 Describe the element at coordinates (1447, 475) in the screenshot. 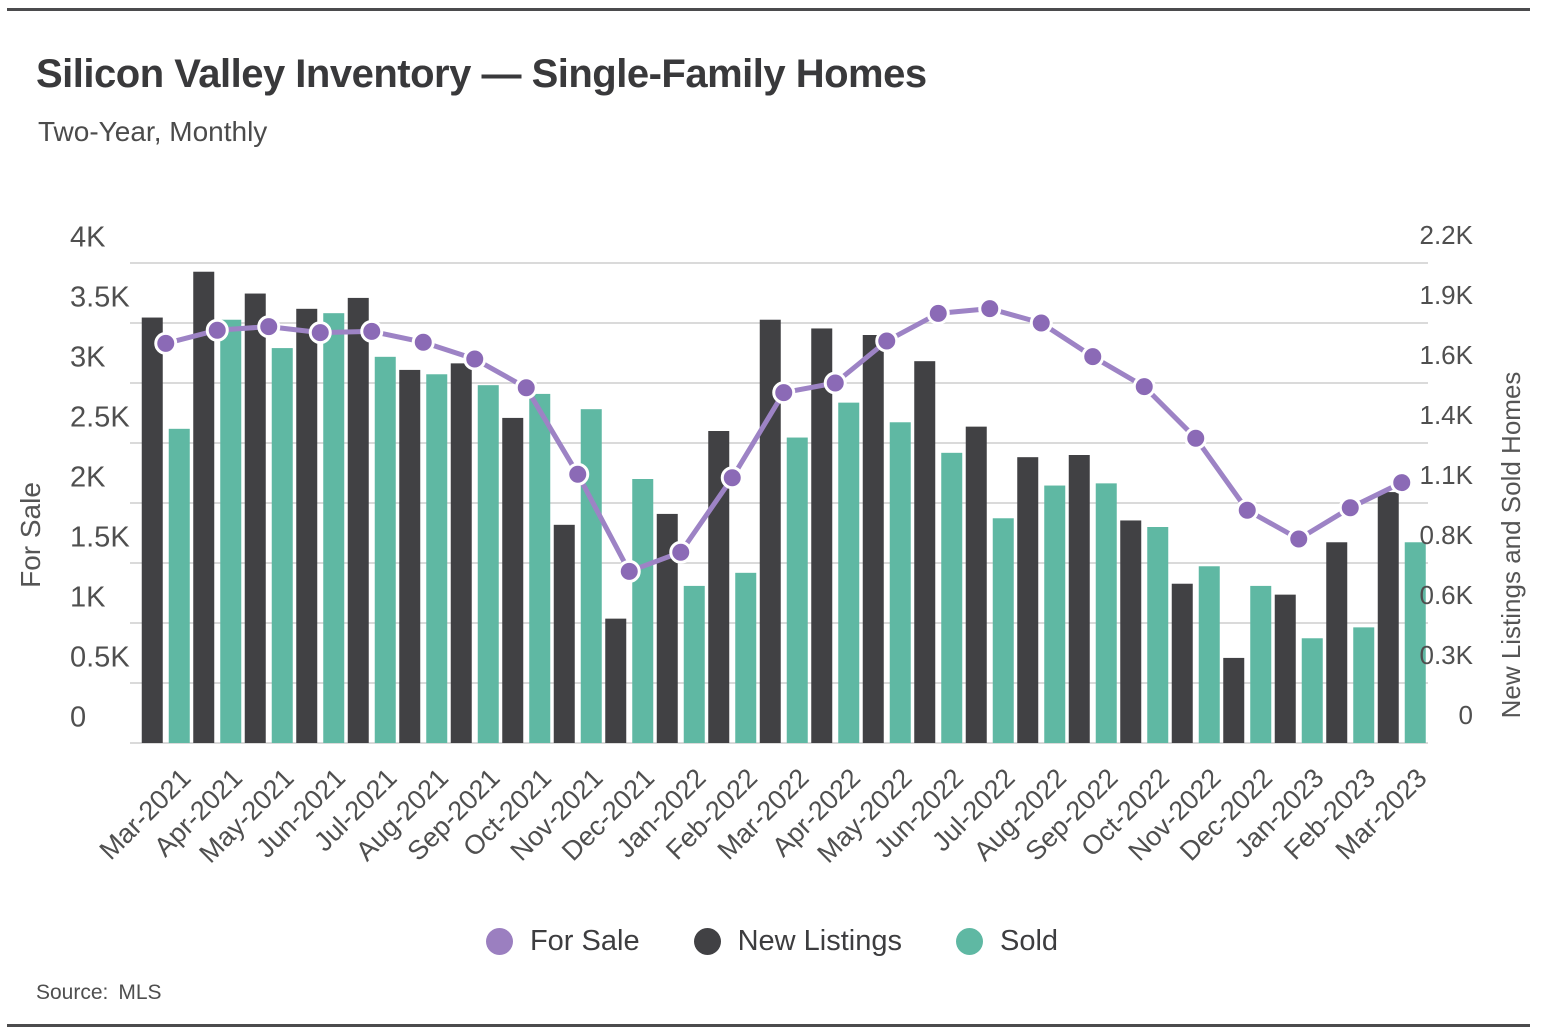

I see `y-axis-tick-right: 1.1K` at that location.